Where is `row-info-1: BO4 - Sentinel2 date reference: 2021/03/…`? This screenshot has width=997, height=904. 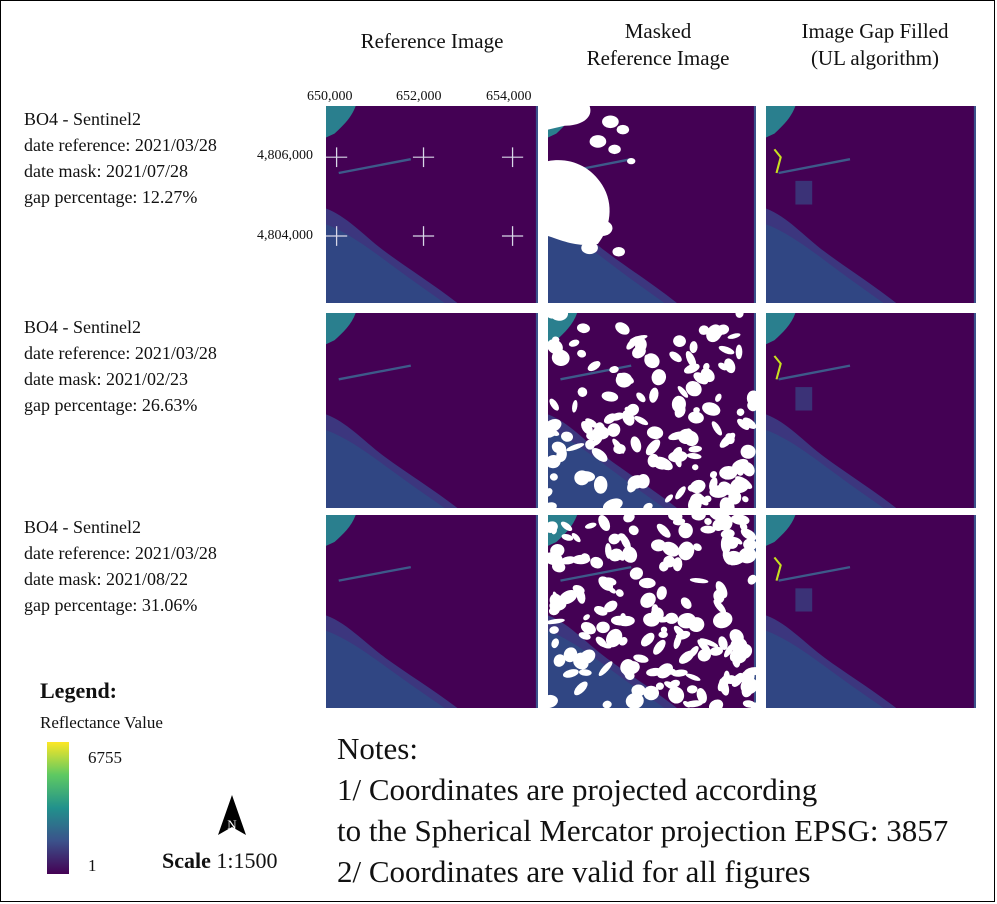 row-info-1: BO4 - Sentinel2 date reference: 2021/03/… is located at coordinates (120, 158).